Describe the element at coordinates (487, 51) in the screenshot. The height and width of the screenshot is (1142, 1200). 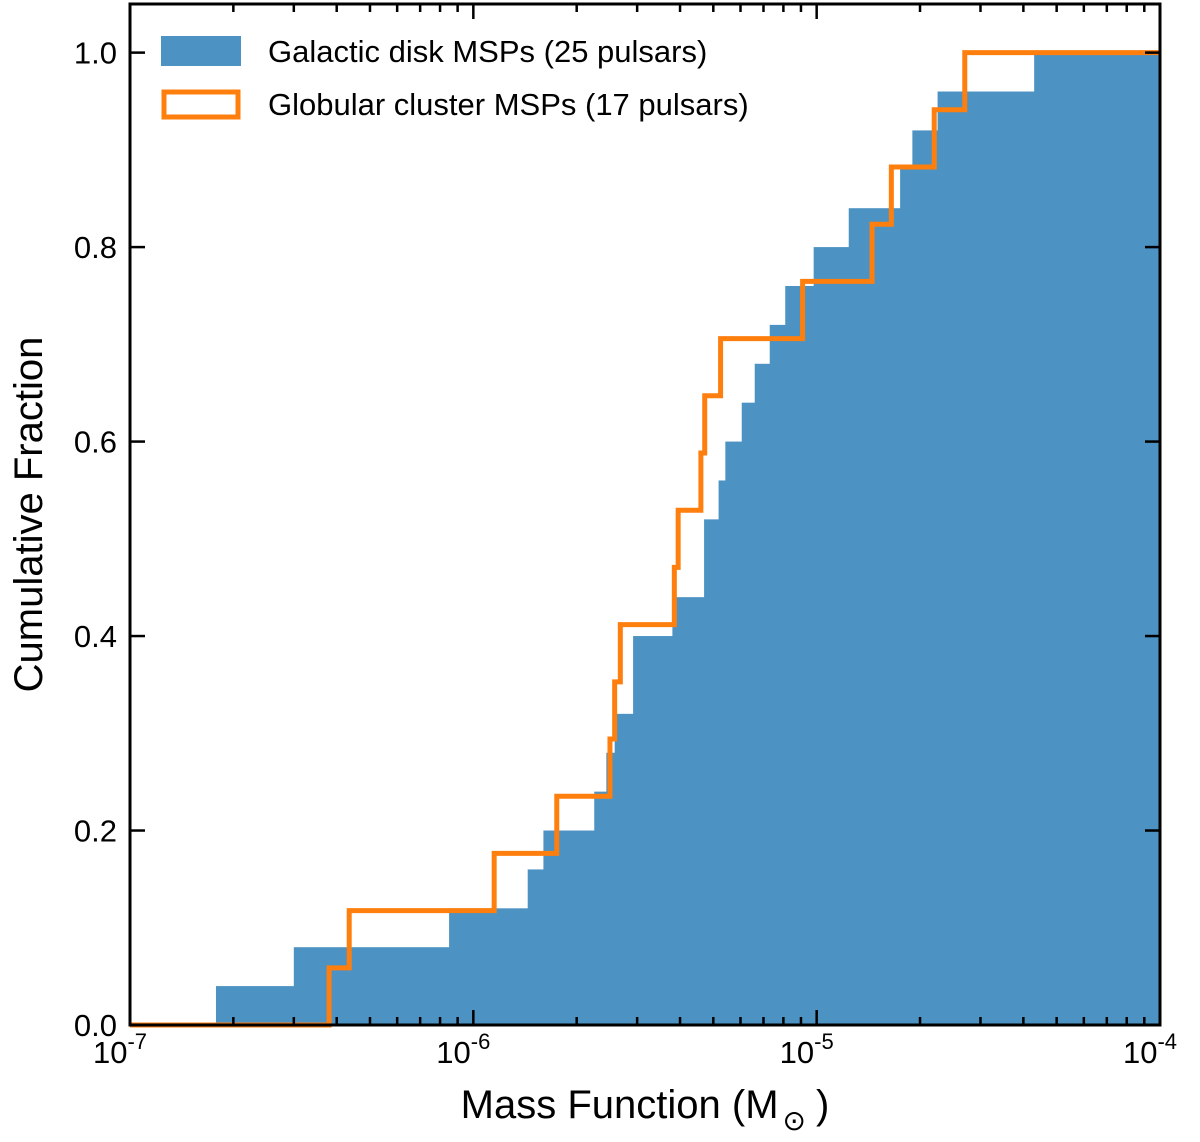
I see `legend-label-galactic-disk: Galactic disk MSPs (25 pulsars)` at that location.